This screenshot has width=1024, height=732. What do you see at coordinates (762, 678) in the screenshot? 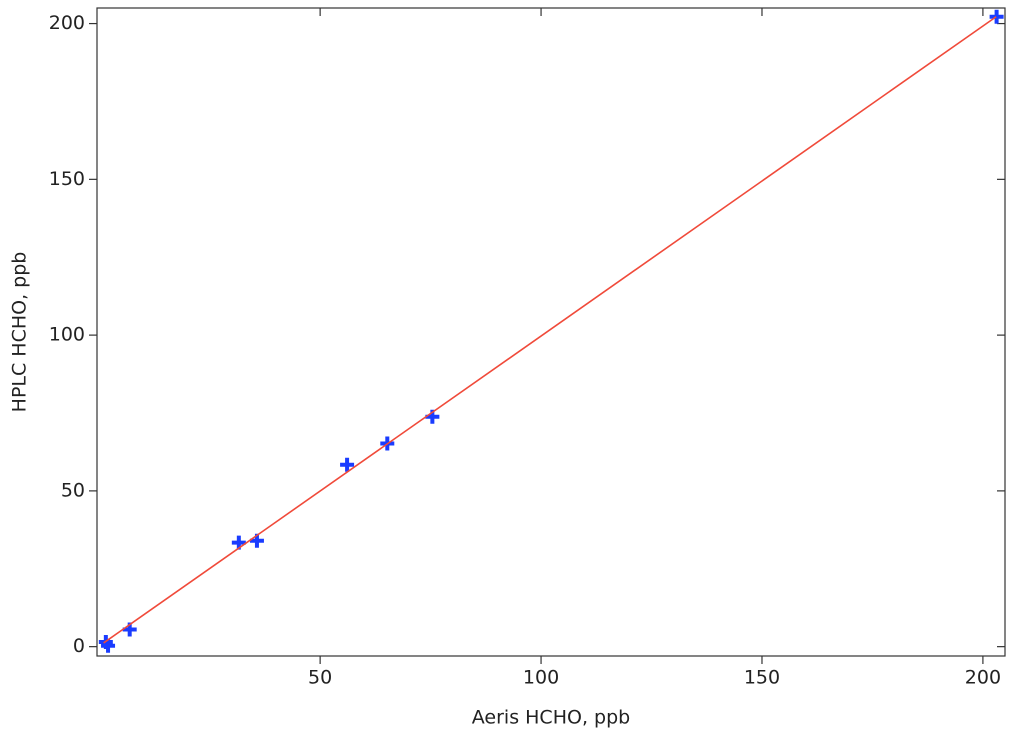
I see `x-tick-label: 150` at bounding box center [762, 678].